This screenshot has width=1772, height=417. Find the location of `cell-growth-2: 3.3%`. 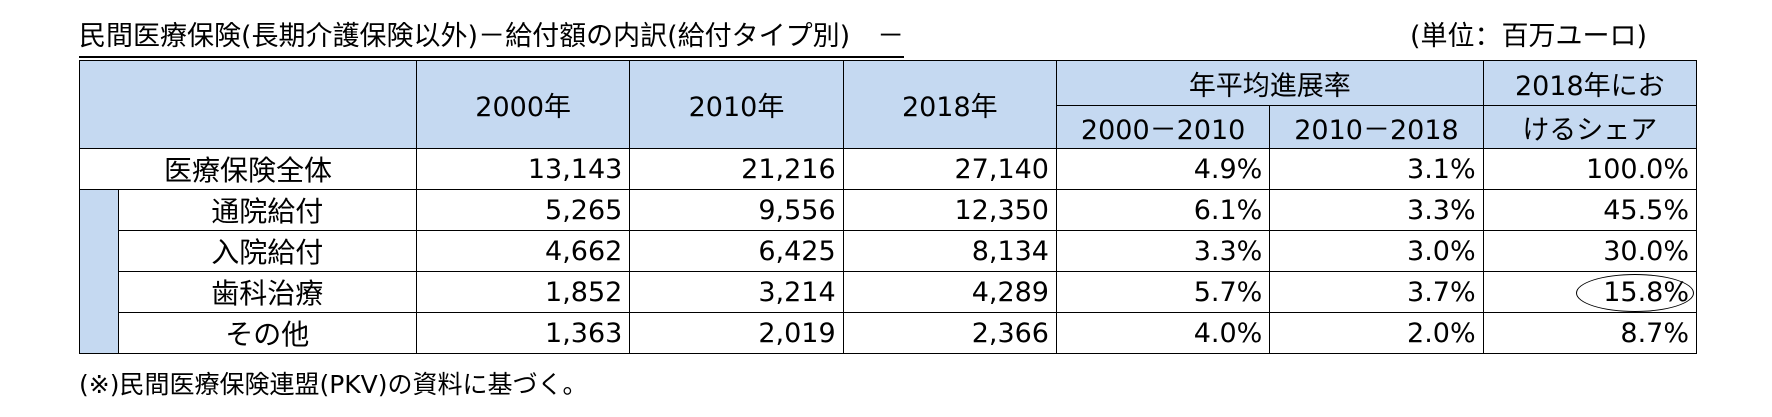

cell-growth-2: 3.3% is located at coordinates (1376, 210).